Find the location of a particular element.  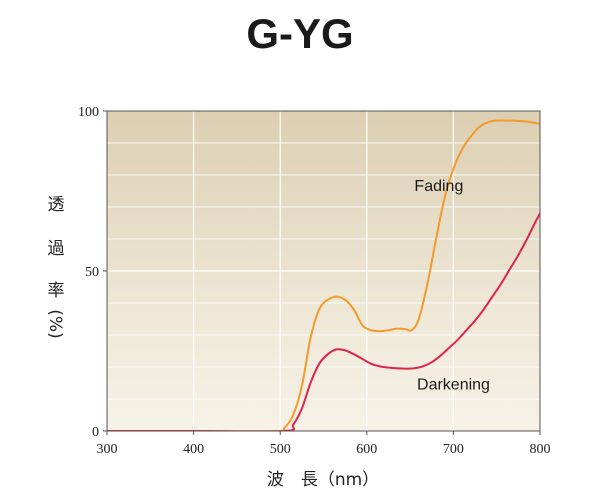

annotations: Fading Darkening is located at coordinates (452, 285).